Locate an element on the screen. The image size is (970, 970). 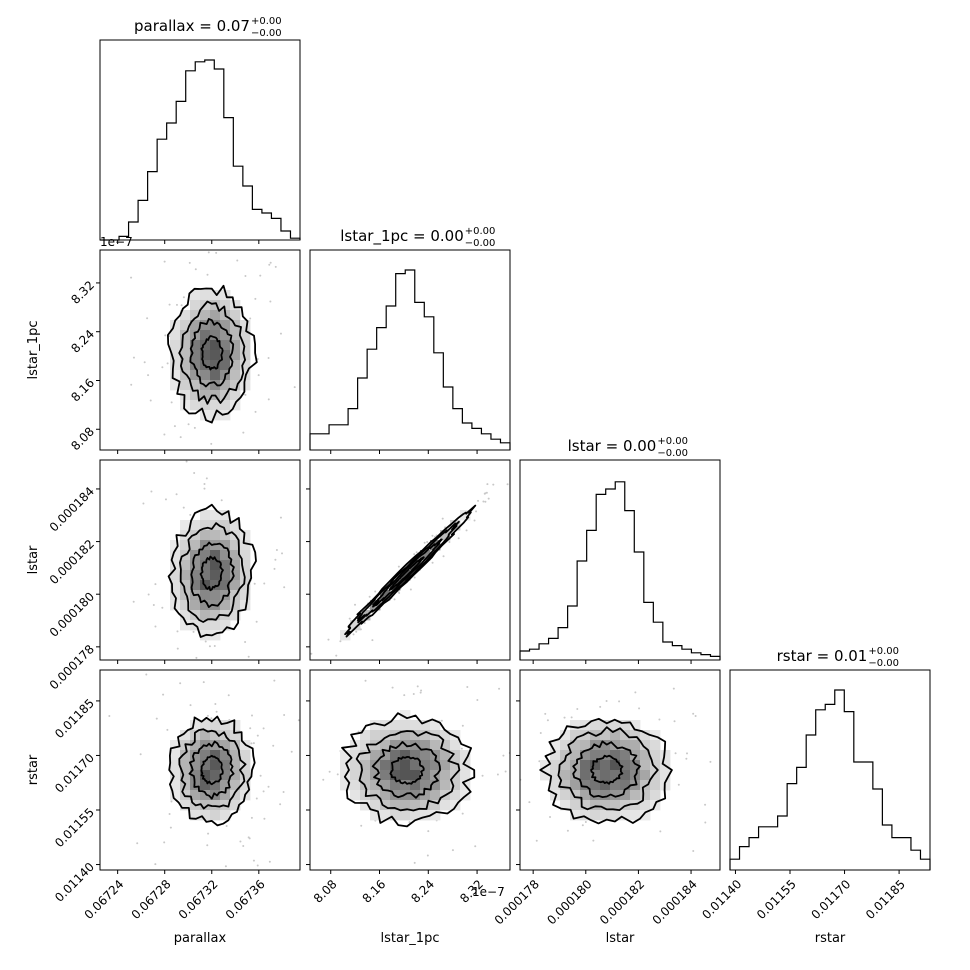
title-lstar_1pc: lstar_1pc = 0.00 is located at coordinates (402, 236).